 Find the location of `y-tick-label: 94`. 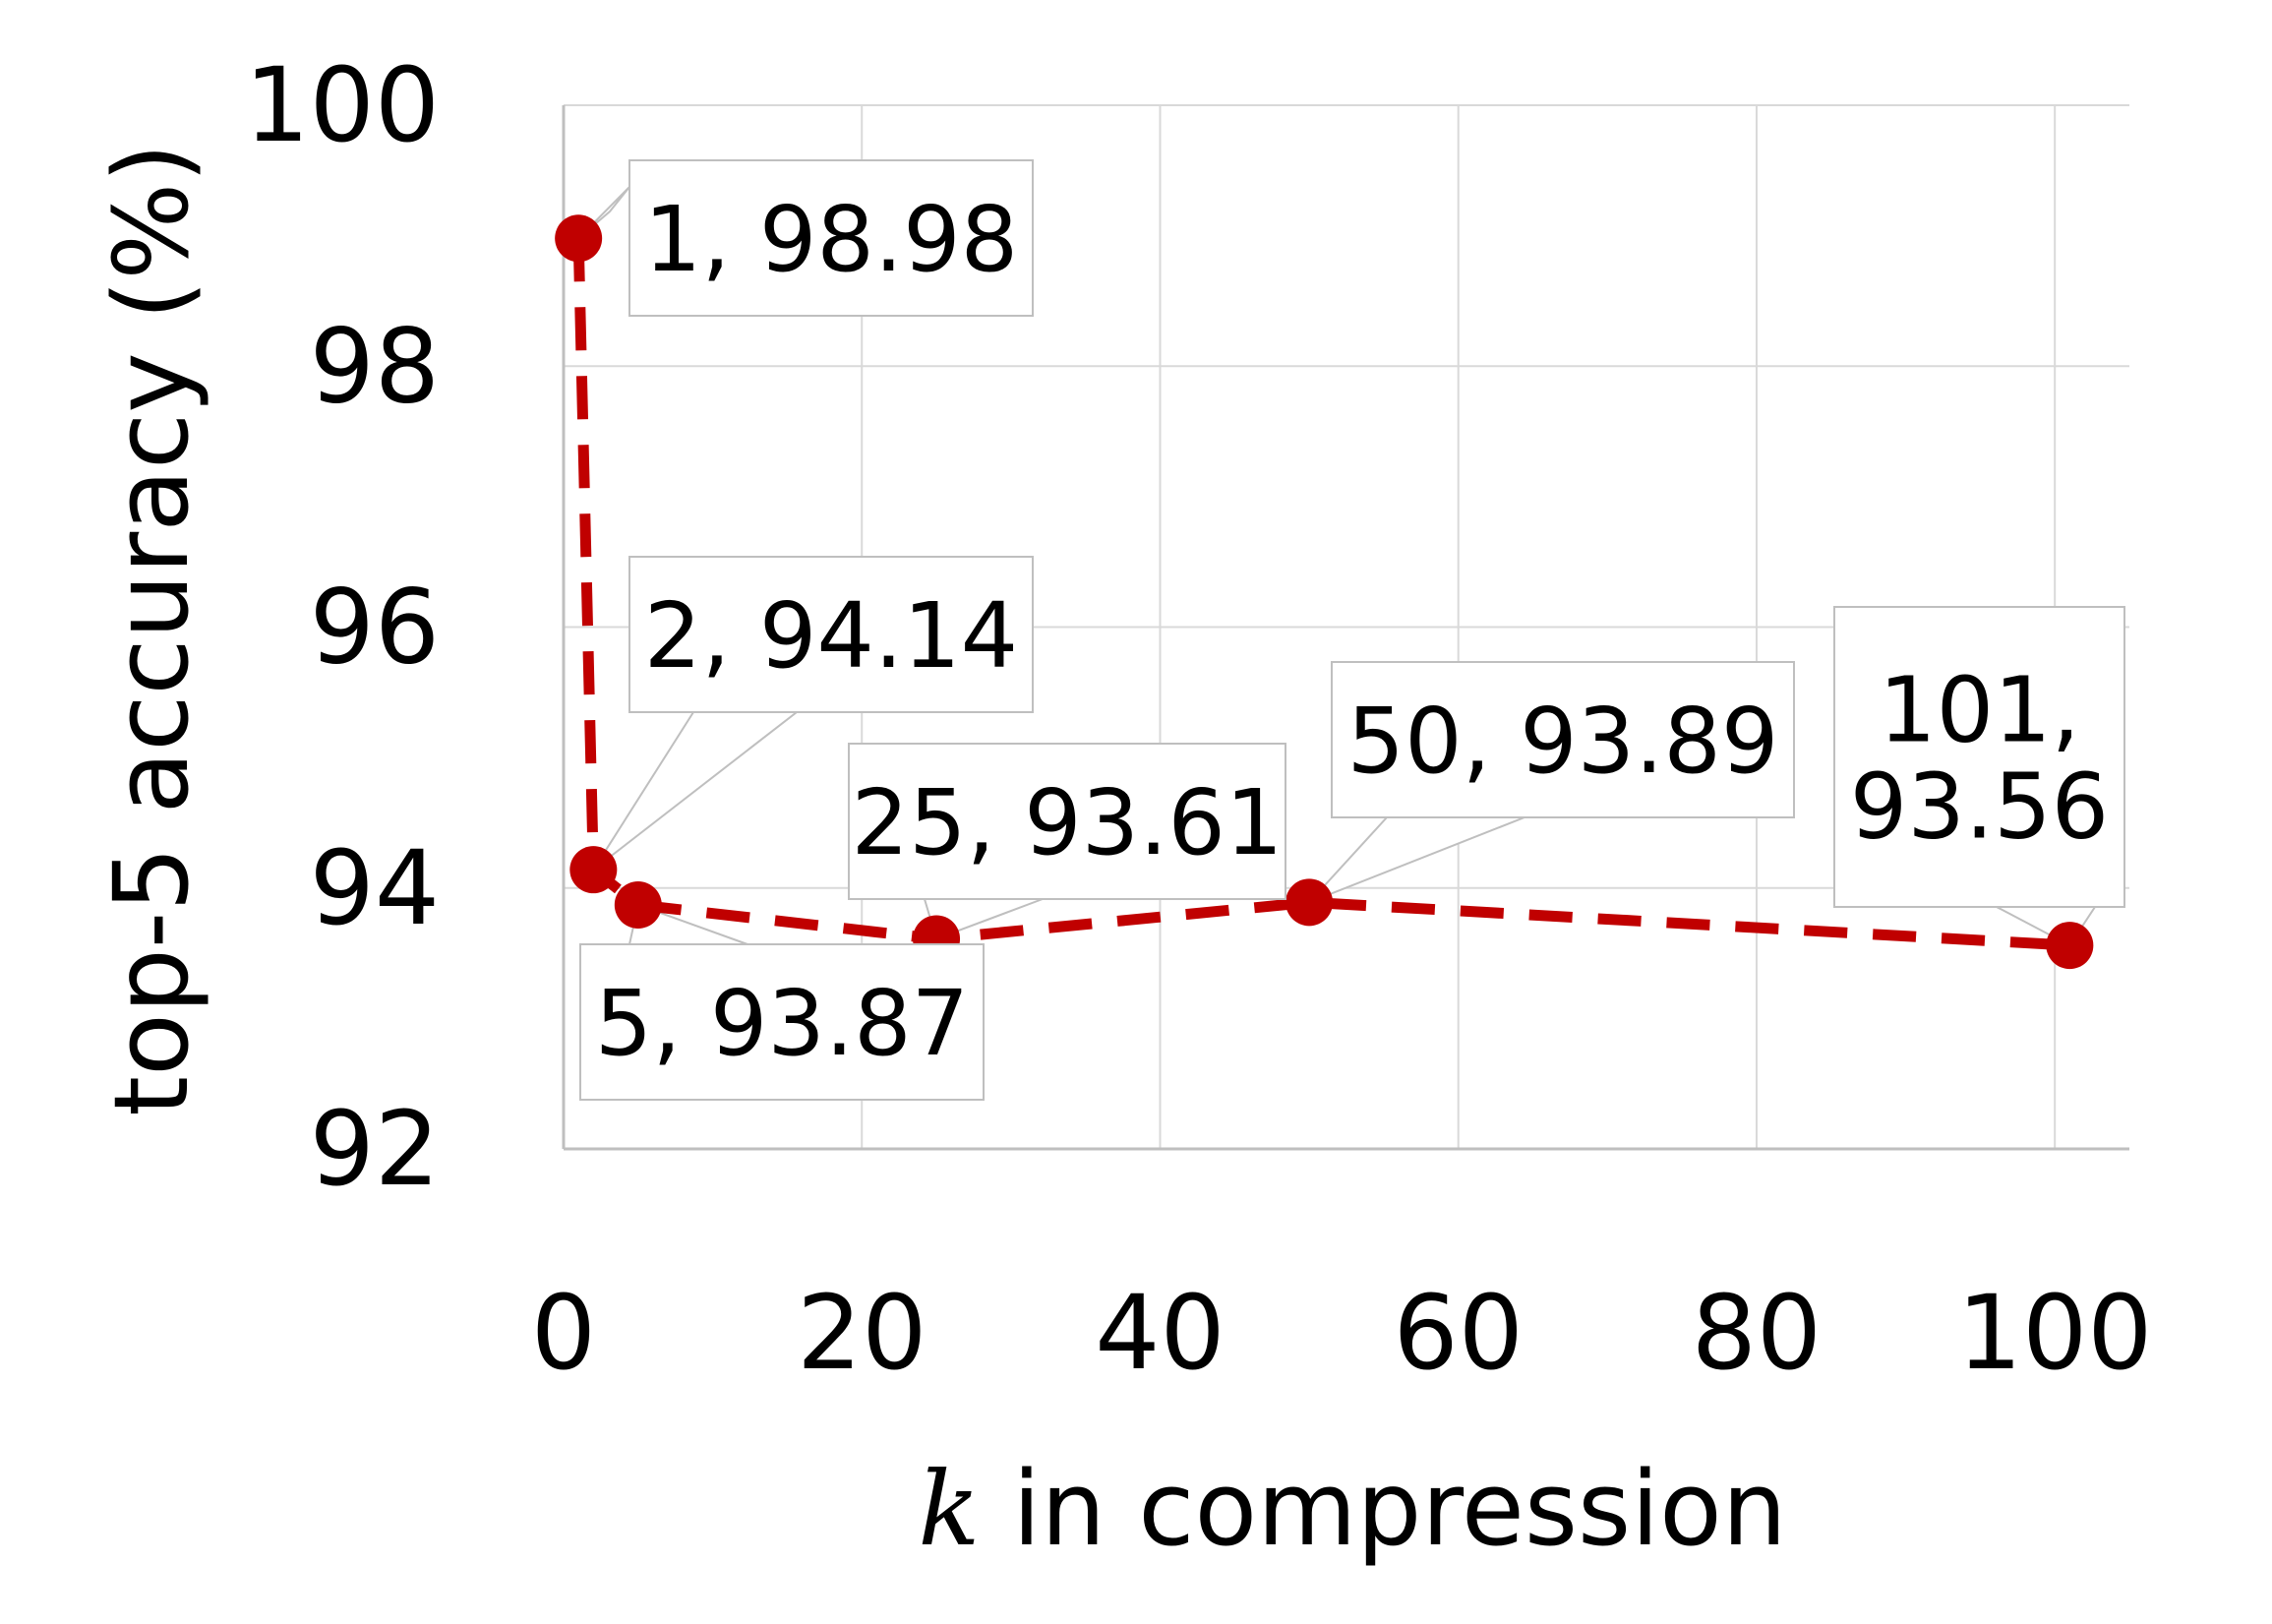

y-tick-label: 94 is located at coordinates (375, 888).